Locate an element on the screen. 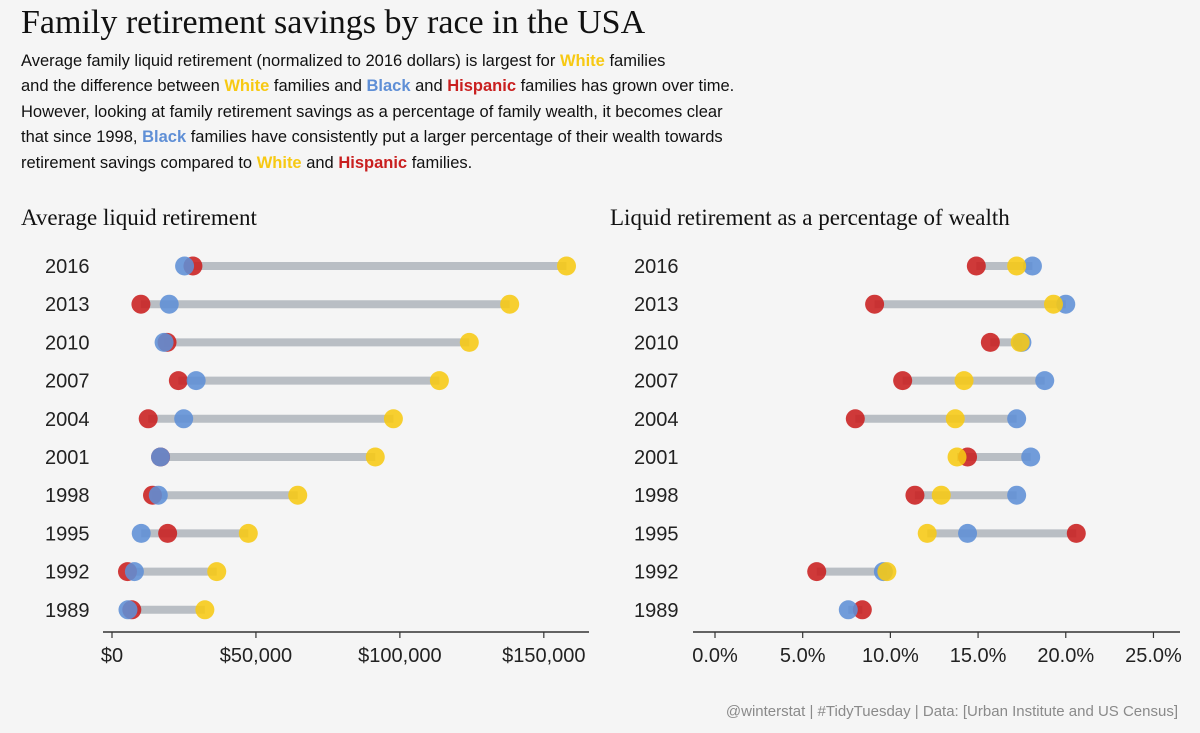 The image size is (1200, 733). subtitle-text: and the difference between is located at coordinates (123, 86).